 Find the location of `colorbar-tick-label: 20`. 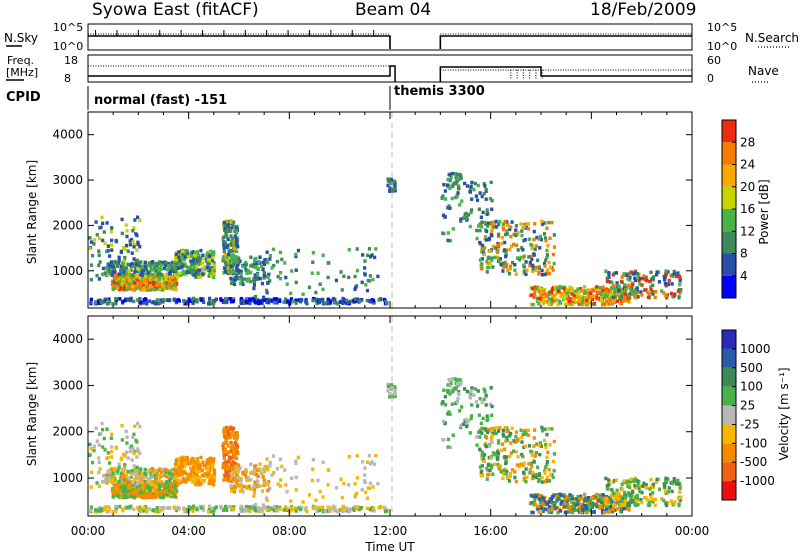

colorbar-tick-label: 20 is located at coordinates (747, 187).